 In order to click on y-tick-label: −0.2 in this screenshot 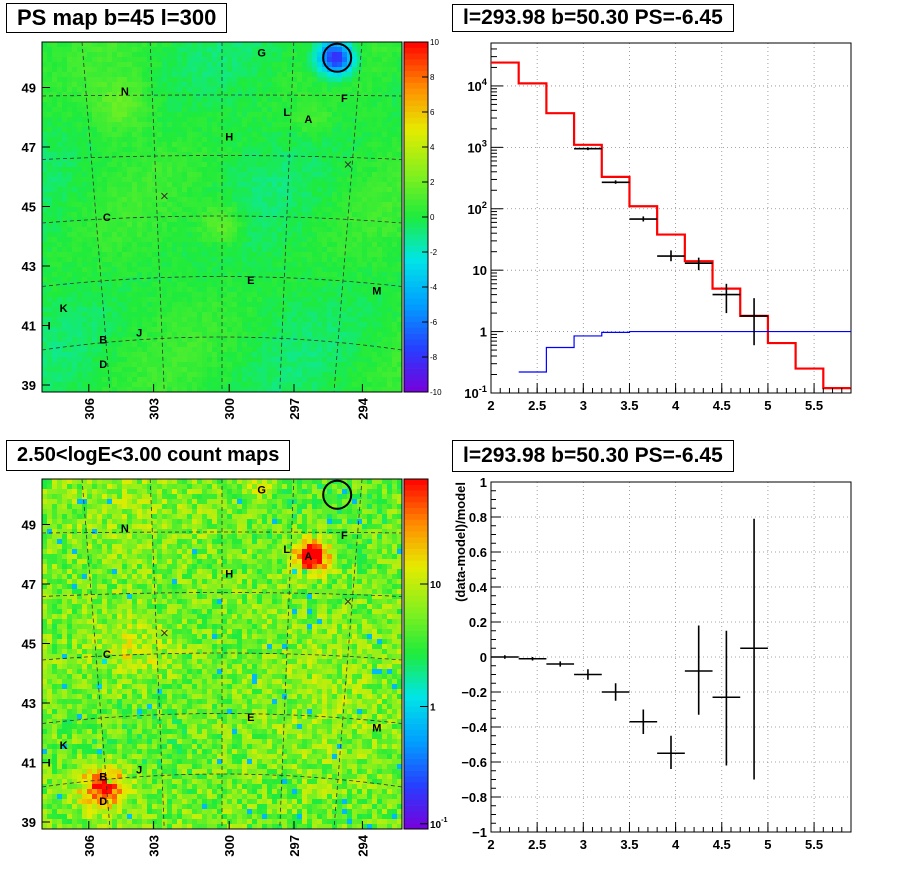, I will do `click(474, 692)`.